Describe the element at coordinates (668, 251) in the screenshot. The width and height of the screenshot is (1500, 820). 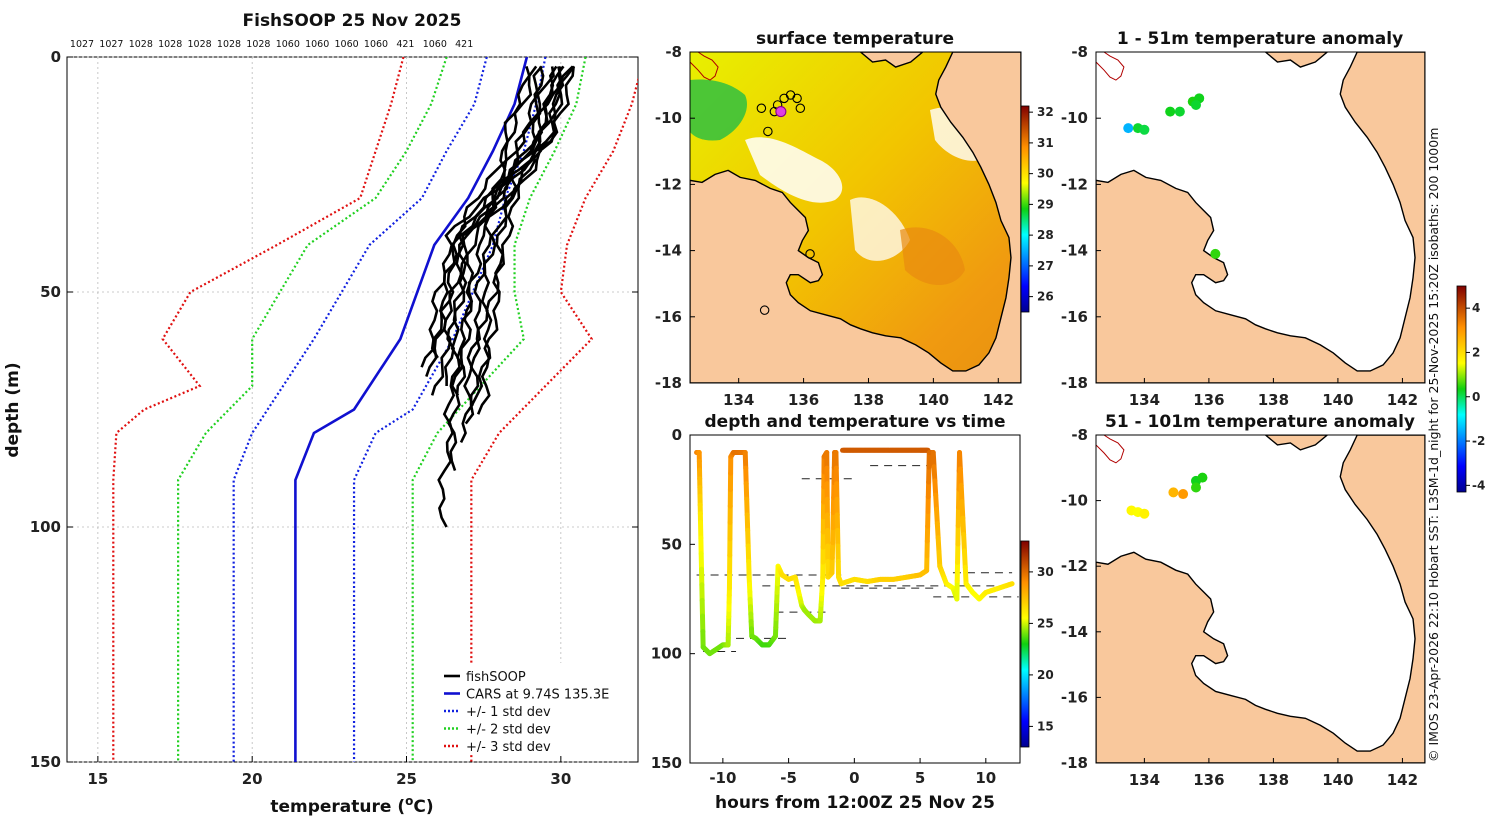
I see `m-ticks-ylabel--14: -14` at that location.